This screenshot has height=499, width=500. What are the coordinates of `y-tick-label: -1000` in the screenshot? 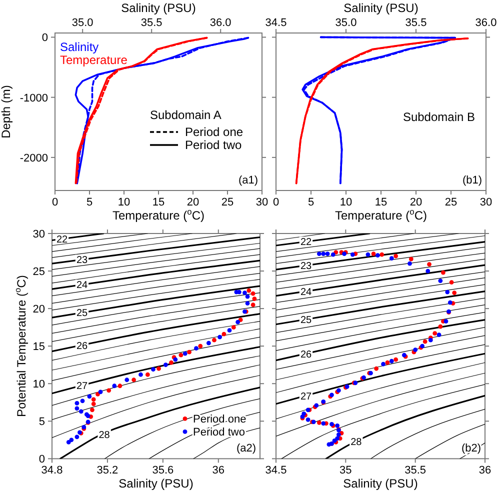 It's located at (34, 98).